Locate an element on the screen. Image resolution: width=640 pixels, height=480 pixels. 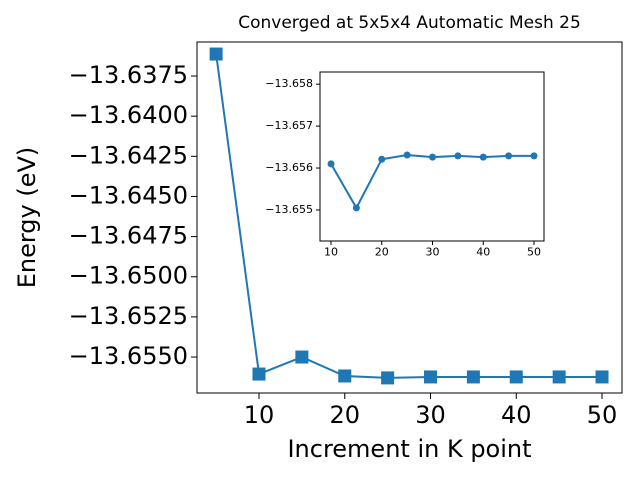
main-y-tick-label: −13.6550 is located at coordinates (128, 356).